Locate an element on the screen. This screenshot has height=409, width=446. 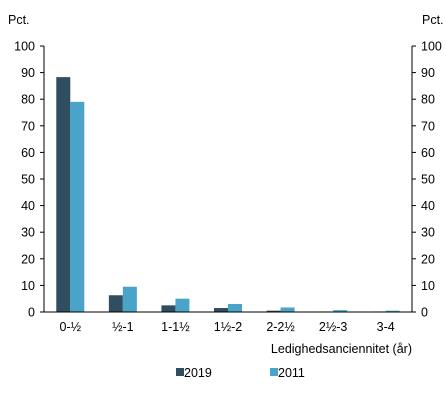
legend-label-2011: 2011 is located at coordinates (291, 373).